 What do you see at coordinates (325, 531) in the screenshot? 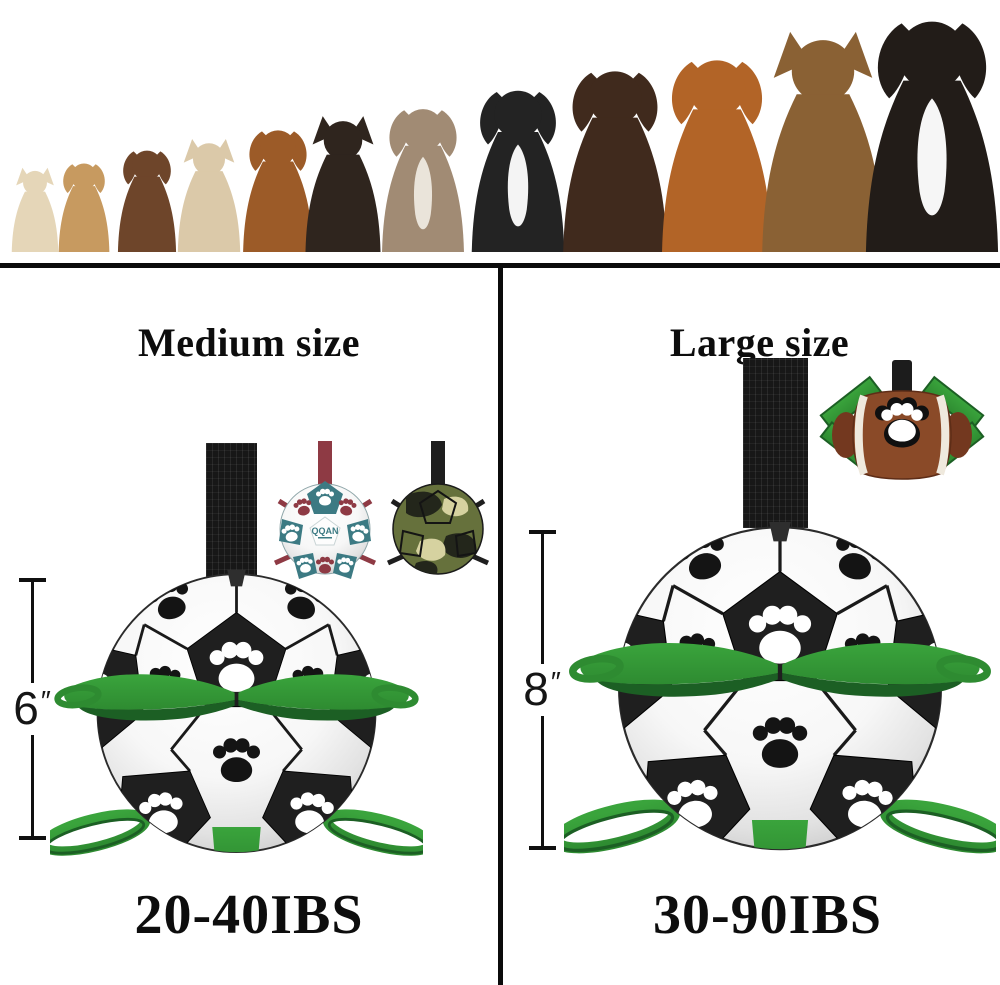
I see `brand-text: QQAN` at bounding box center [325, 531].